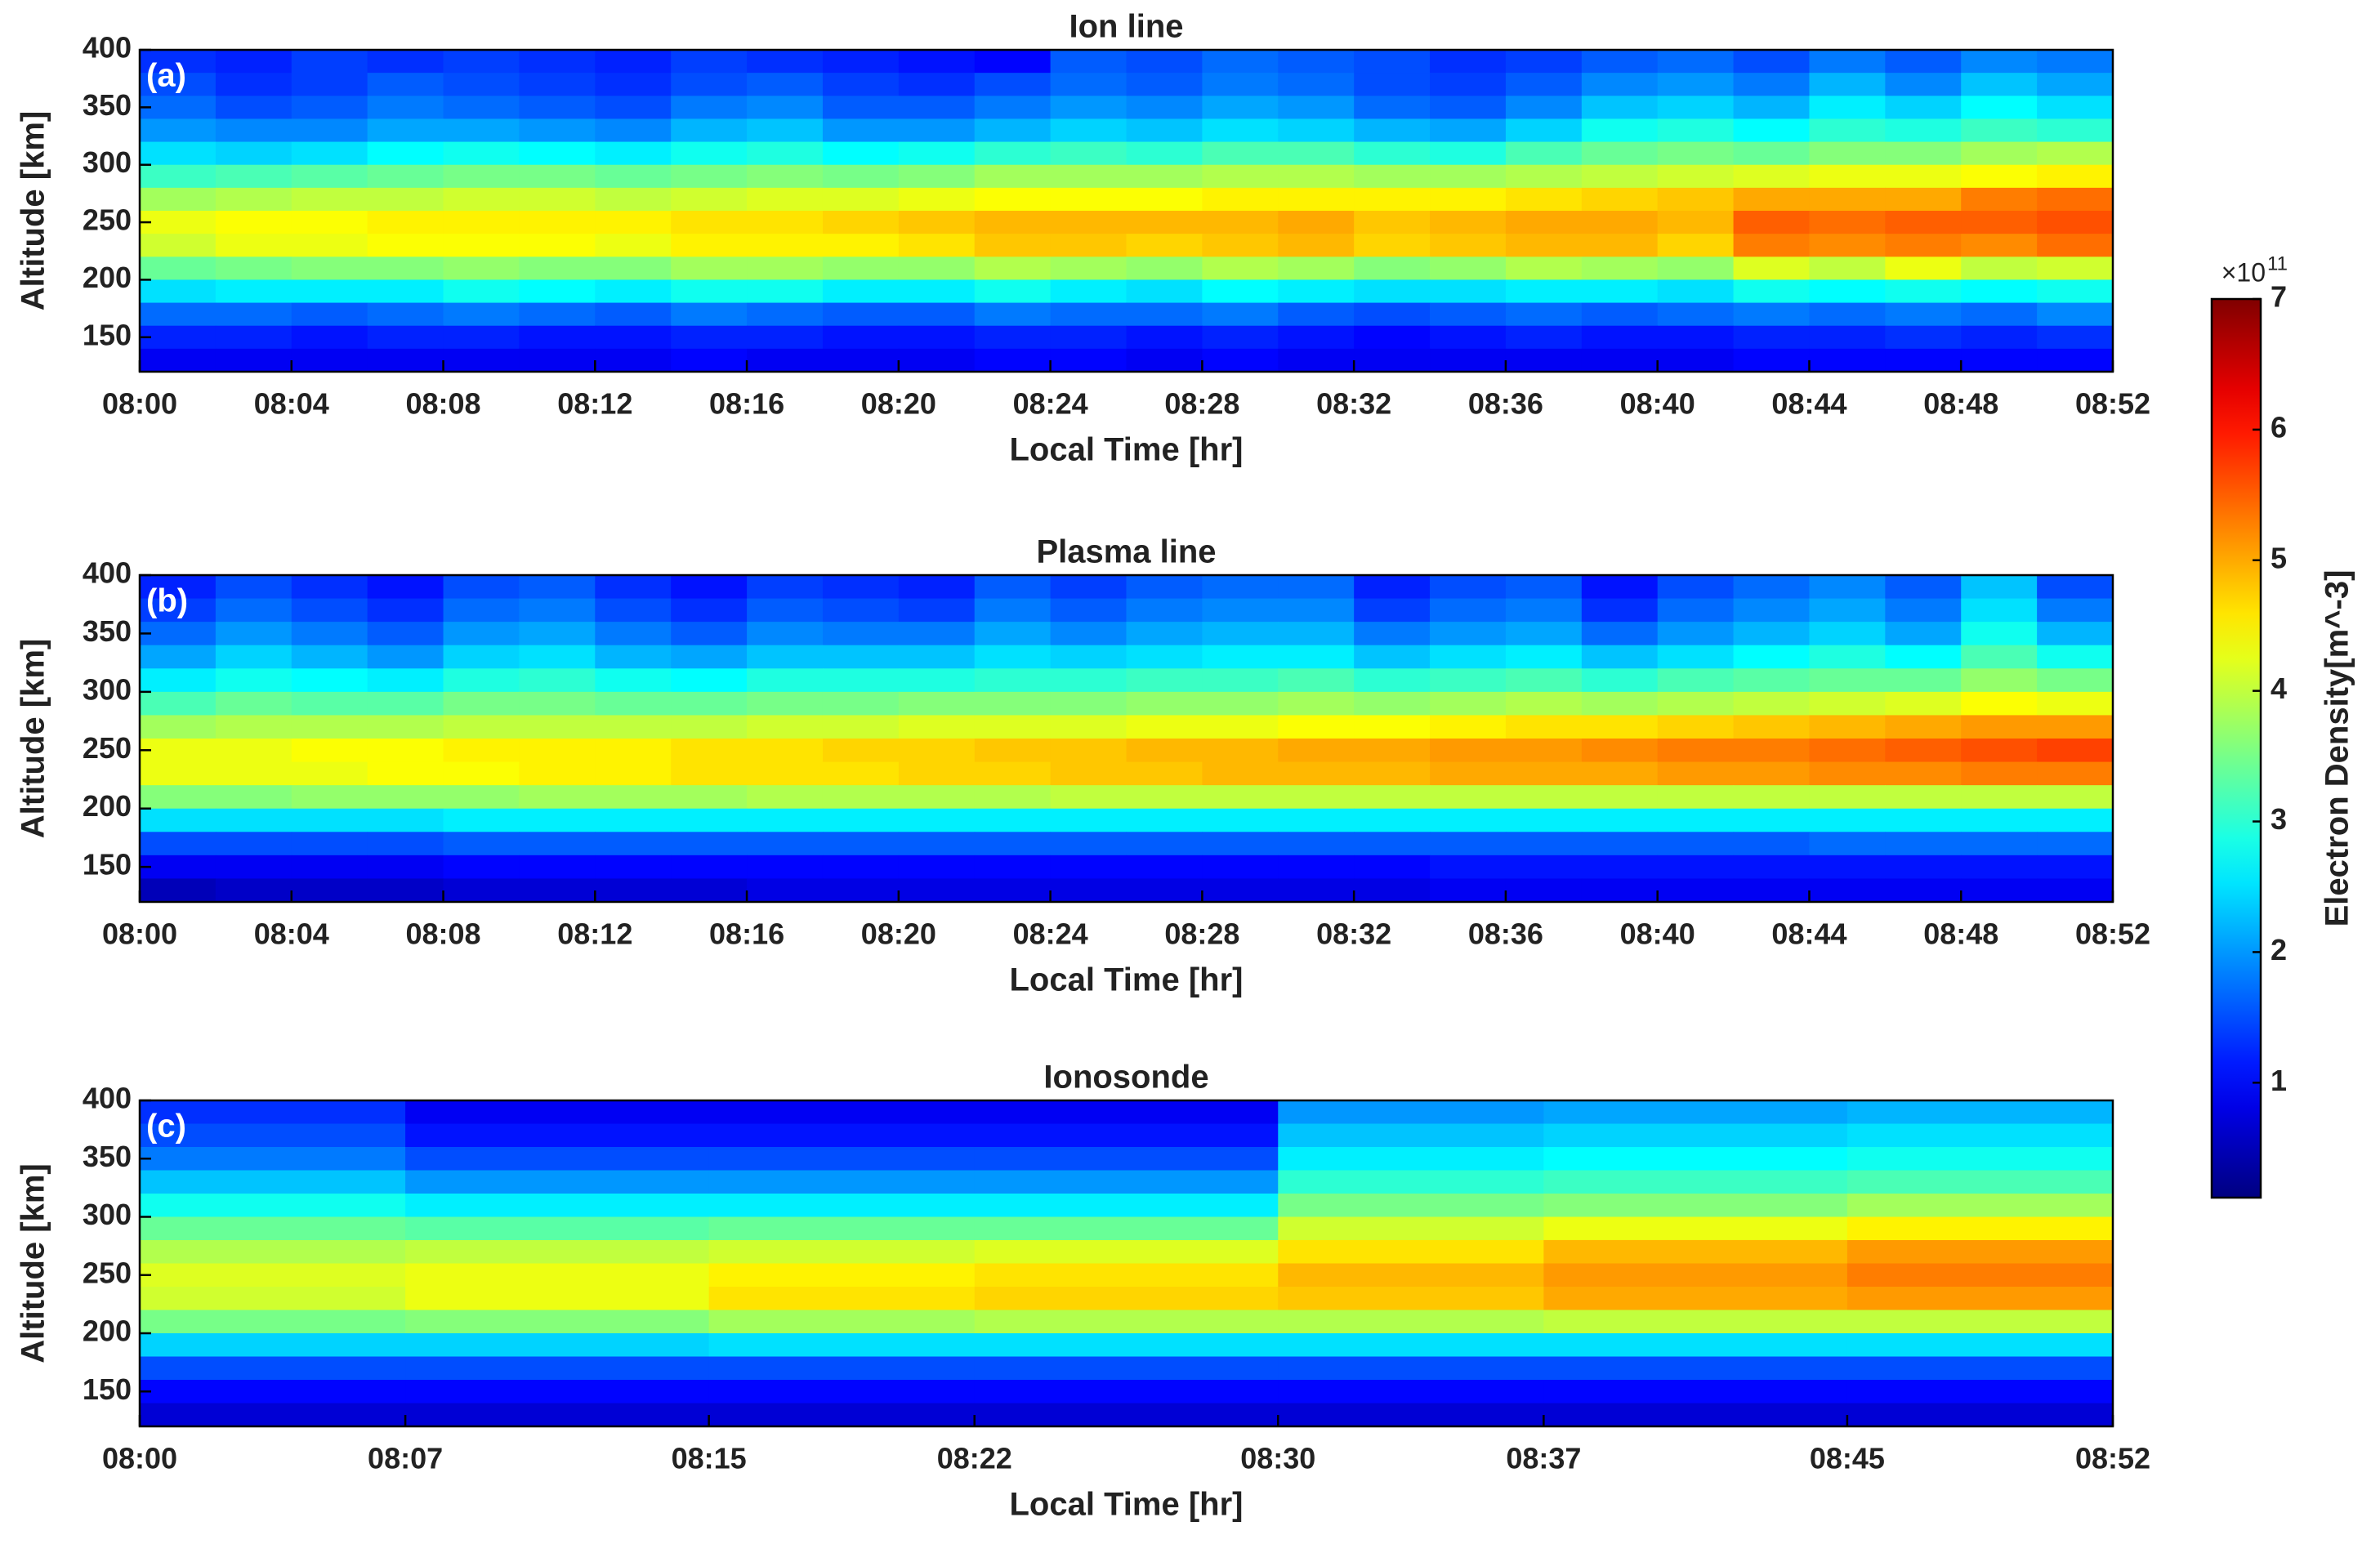 This screenshot has height=1562, width=2380. Describe the element at coordinates (1277, 1458) in the screenshot. I see `x-tick-label: 08:30` at that location.